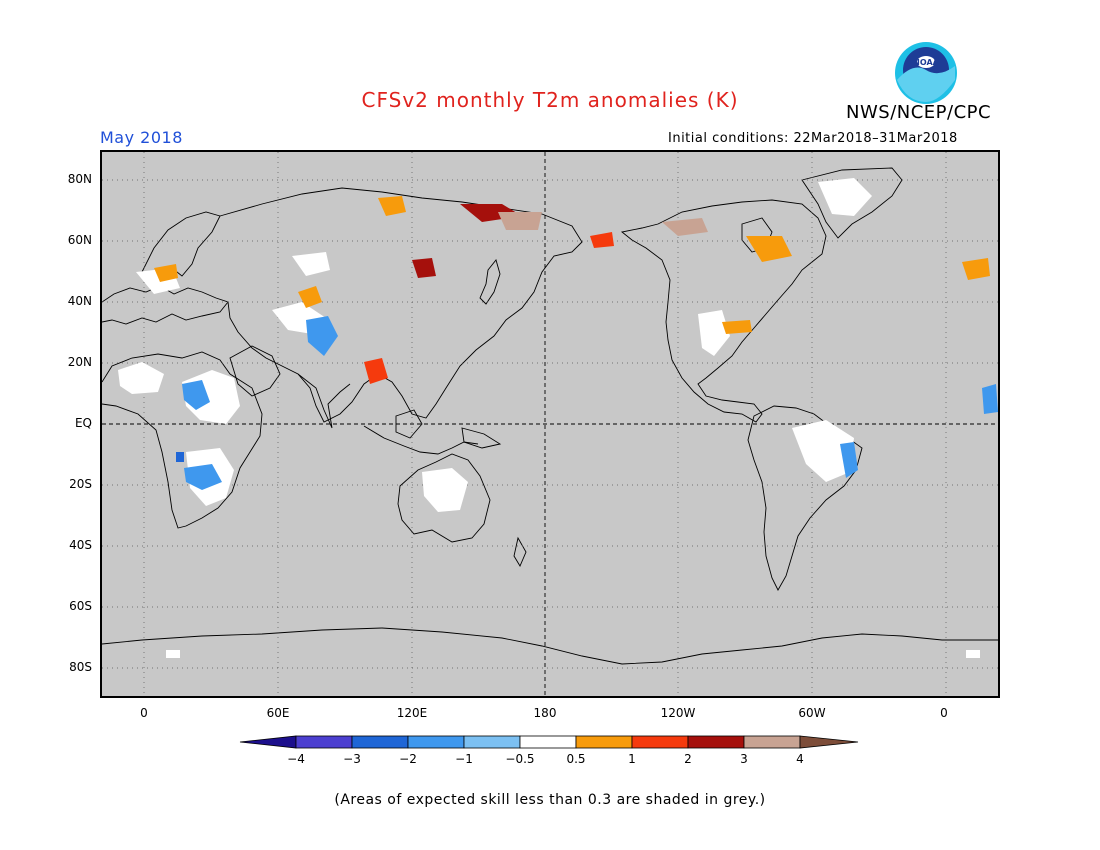 Image resolution: width=1100 pixels, height=850 pixels. Describe the element at coordinates (976, 269) in the screenshot. I see `warm-patch-europe-right` at that location.